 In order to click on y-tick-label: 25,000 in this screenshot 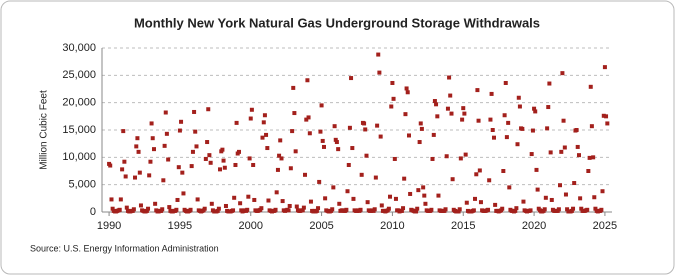, I will do `click(79, 75)`.